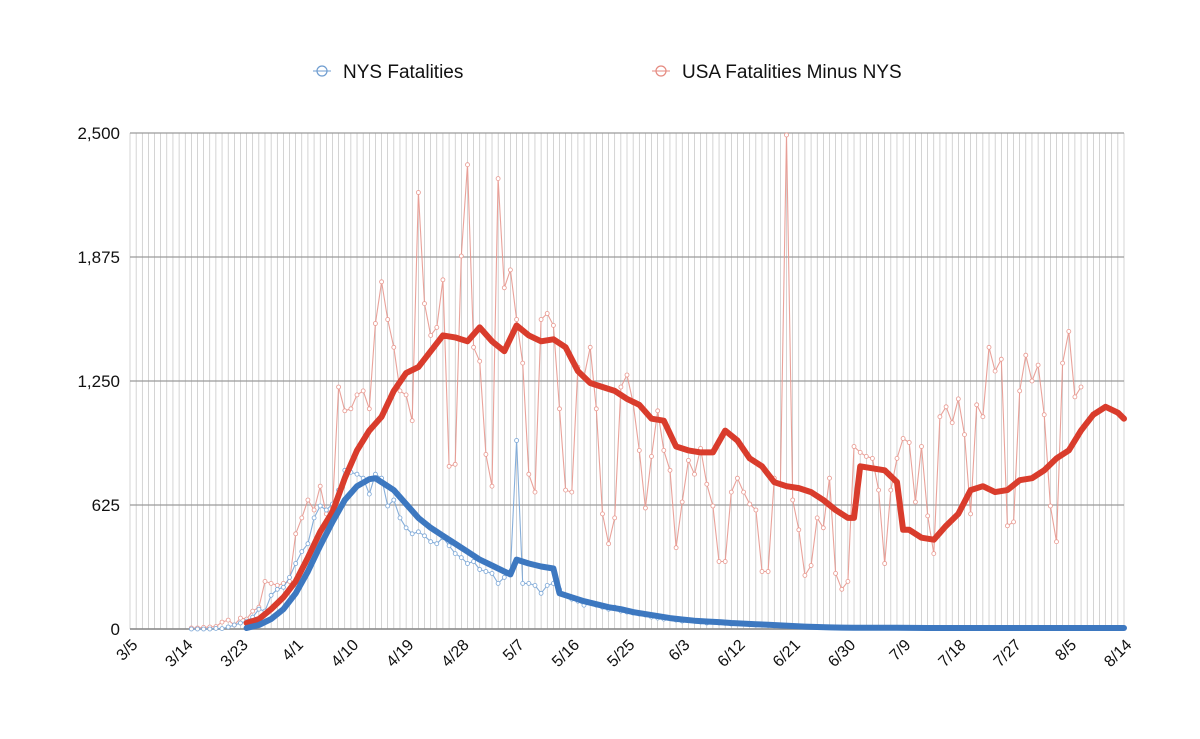 The image size is (1200, 739). I want to click on x-tick-label: 5/25, so click(621, 654).